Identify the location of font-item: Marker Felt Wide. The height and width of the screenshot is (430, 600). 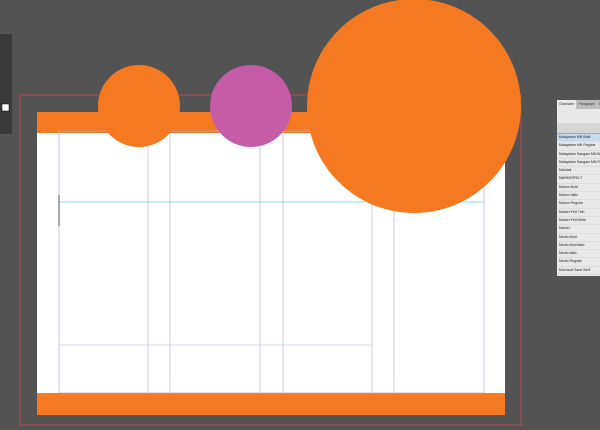
(578, 221).